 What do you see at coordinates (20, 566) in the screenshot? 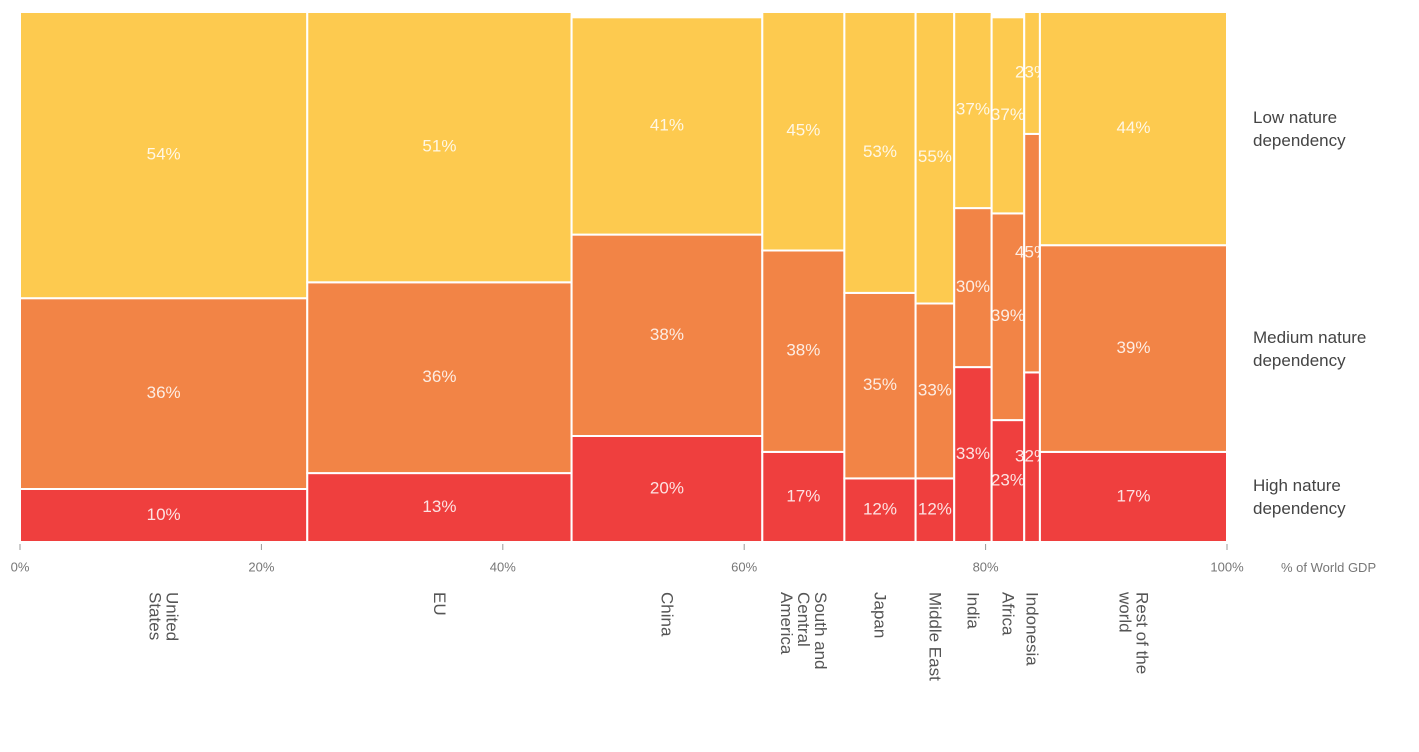
I see `x-tick-label: 0%` at bounding box center [20, 566].